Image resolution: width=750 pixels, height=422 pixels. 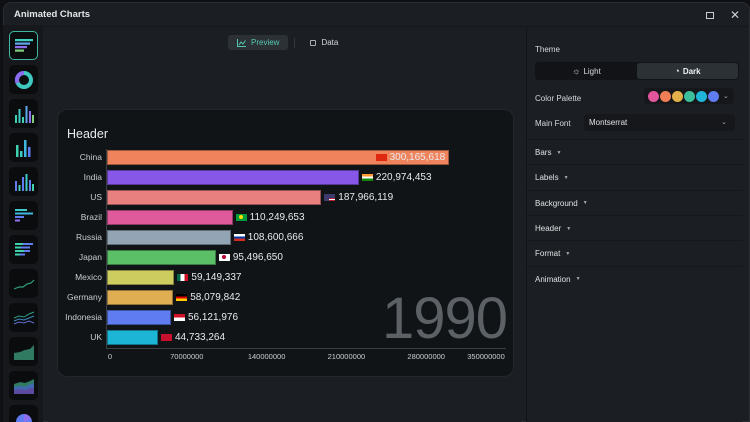 What do you see at coordinates (110, 356) in the screenshot?
I see `x-tick: 0` at bounding box center [110, 356].